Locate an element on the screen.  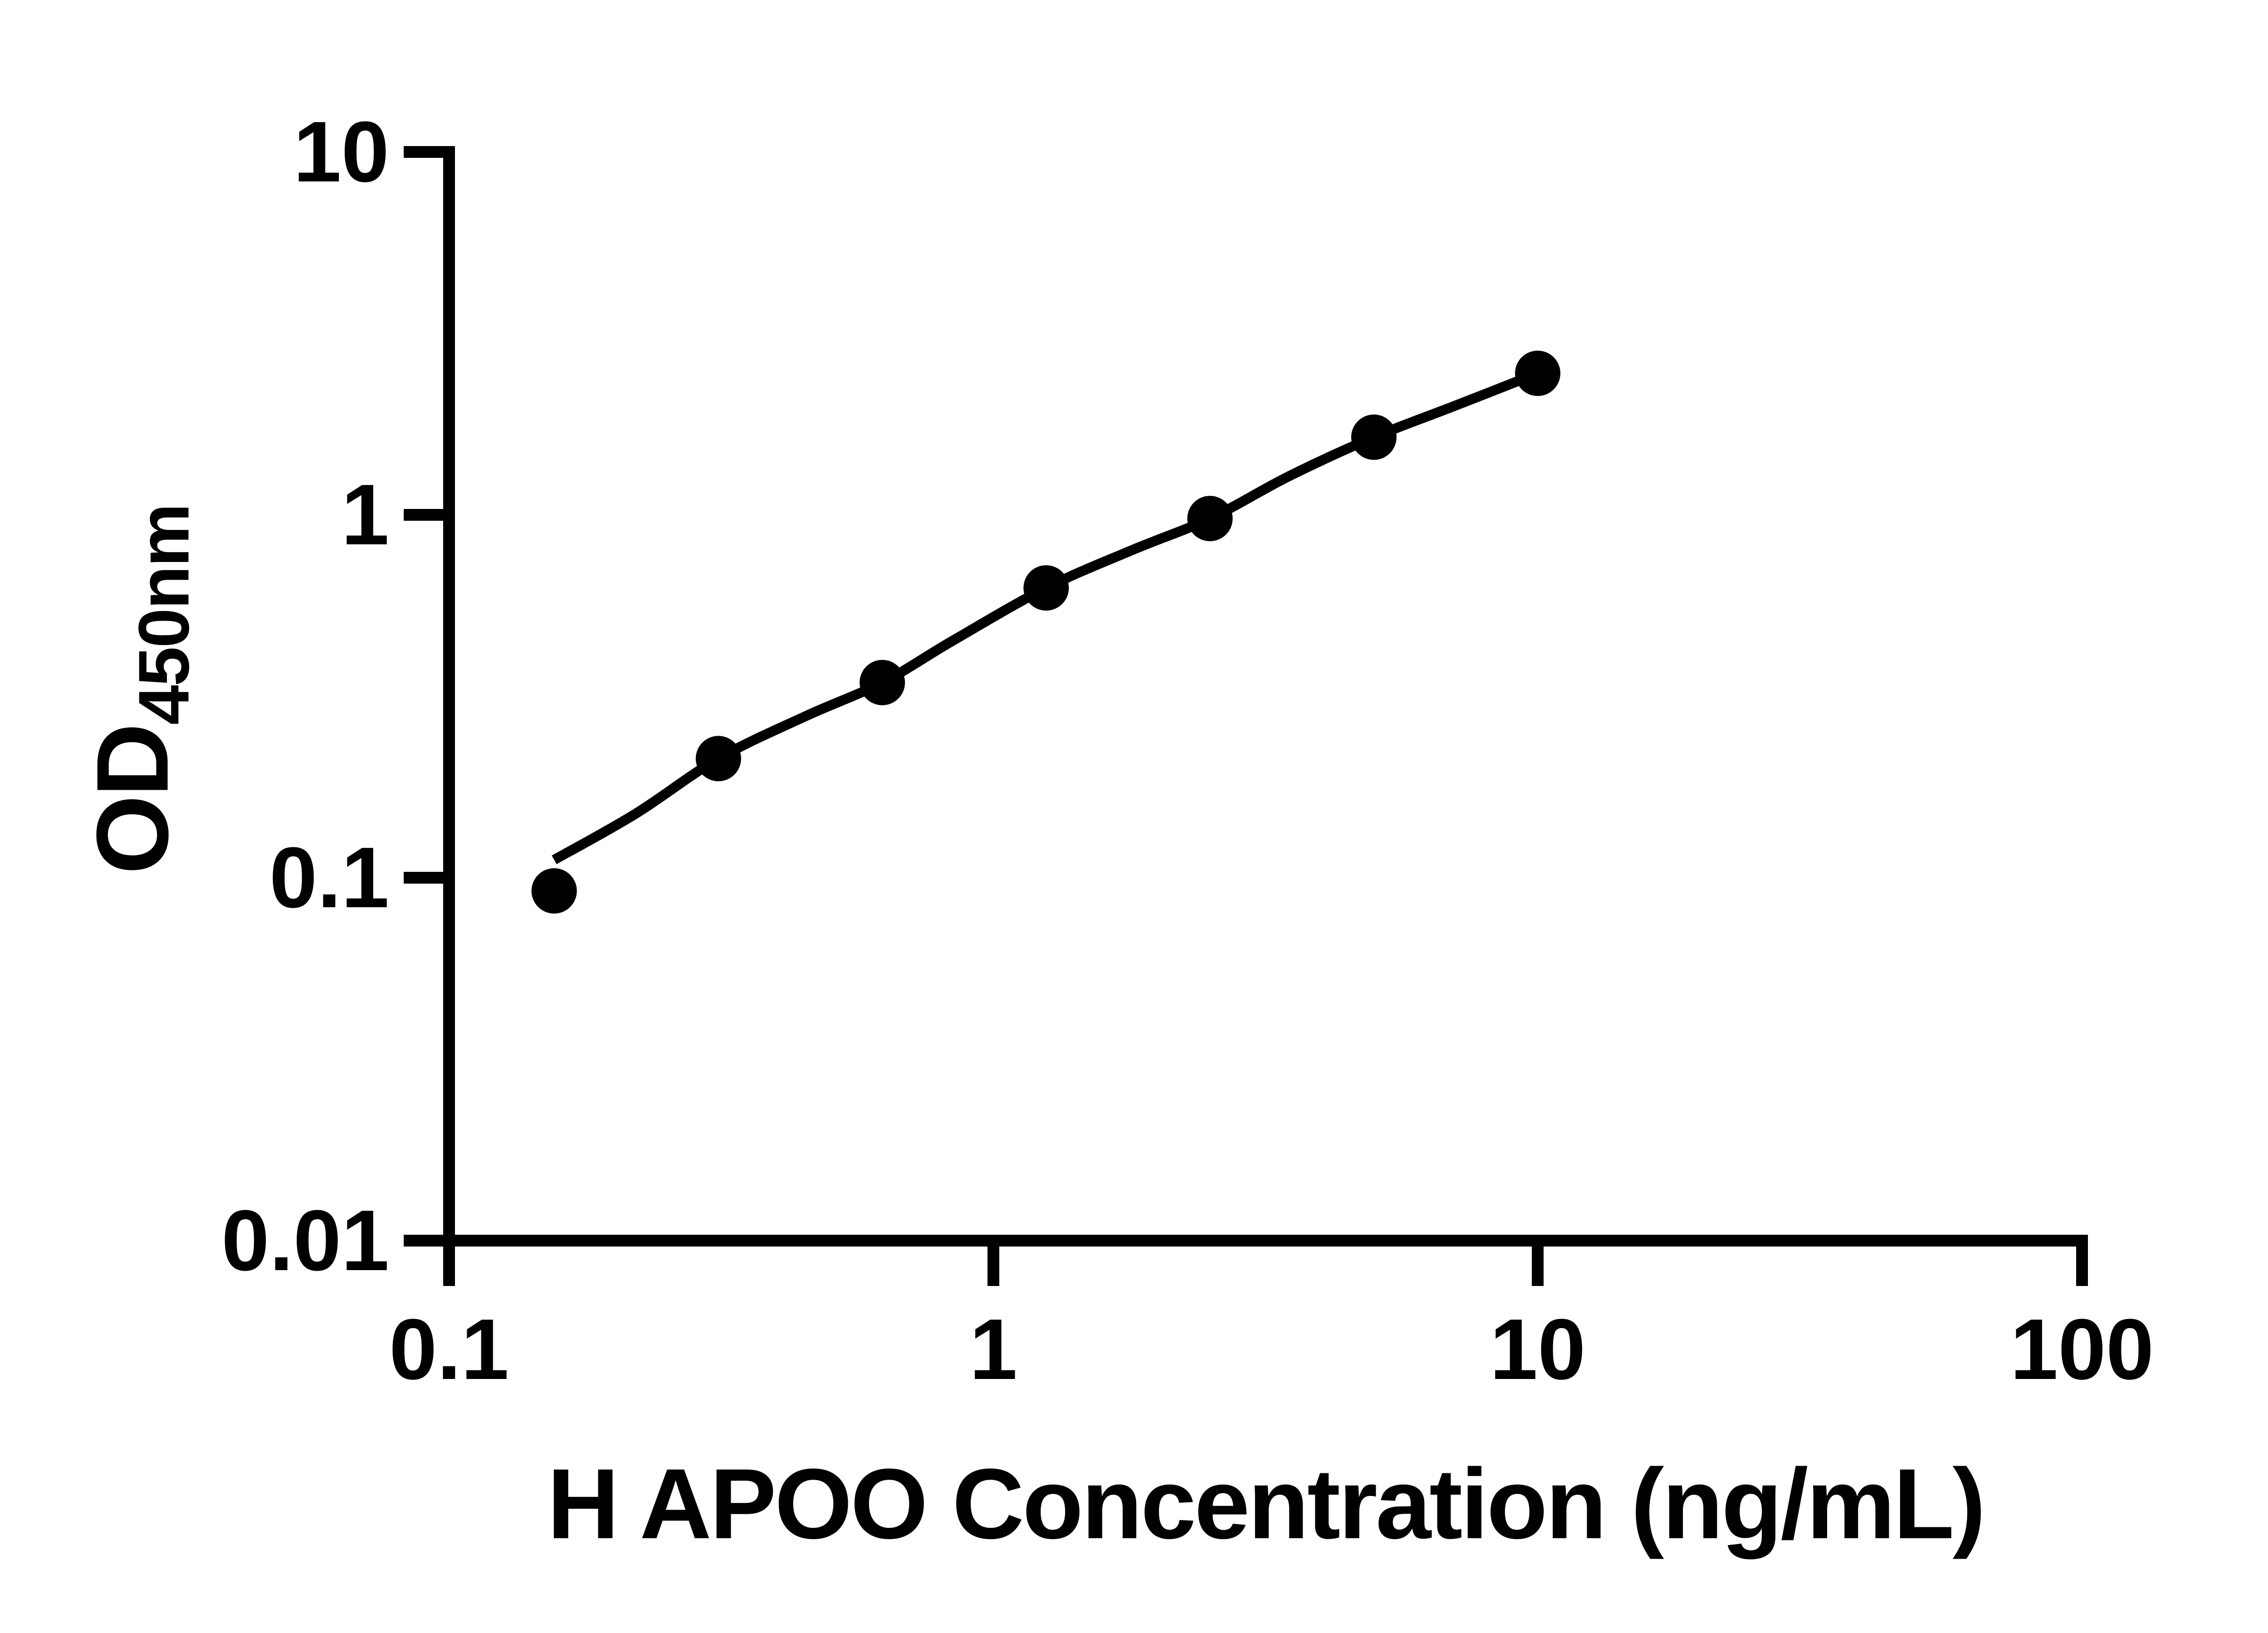
y-axis-title: OD450nm is located at coordinates (140, 689).